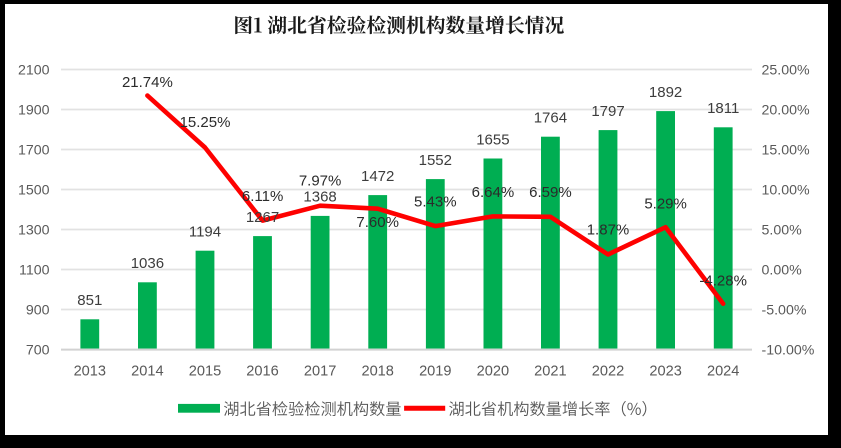 Image resolution: width=841 pixels, height=448 pixels. Describe the element at coordinates (34, 71) in the screenshot. I see `svg-text: 2100` at that location.